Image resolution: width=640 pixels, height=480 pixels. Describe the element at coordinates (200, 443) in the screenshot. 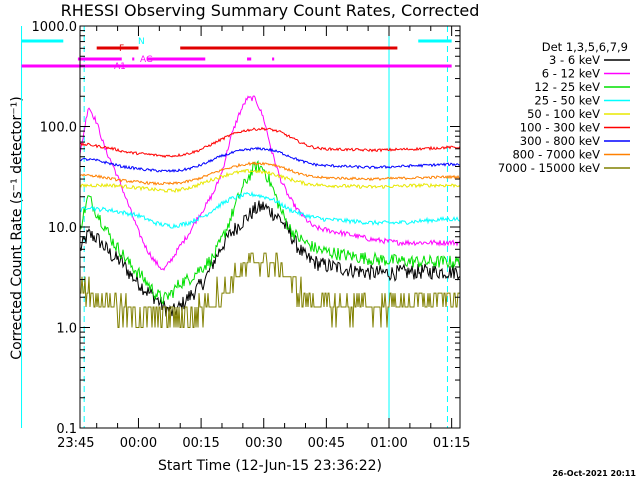

I see `x-tick-label-3: 00:15` at that location.